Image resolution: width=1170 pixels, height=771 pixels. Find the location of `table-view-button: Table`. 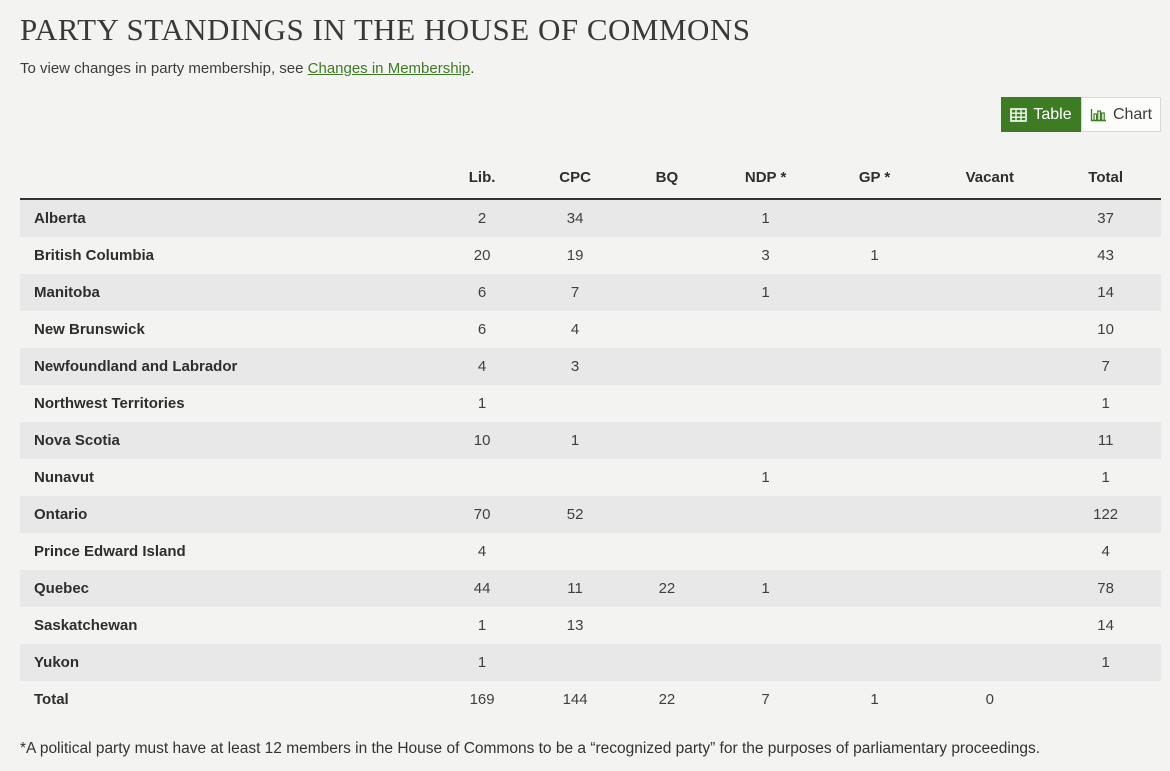

table-view-button: Table is located at coordinates (1041, 114).